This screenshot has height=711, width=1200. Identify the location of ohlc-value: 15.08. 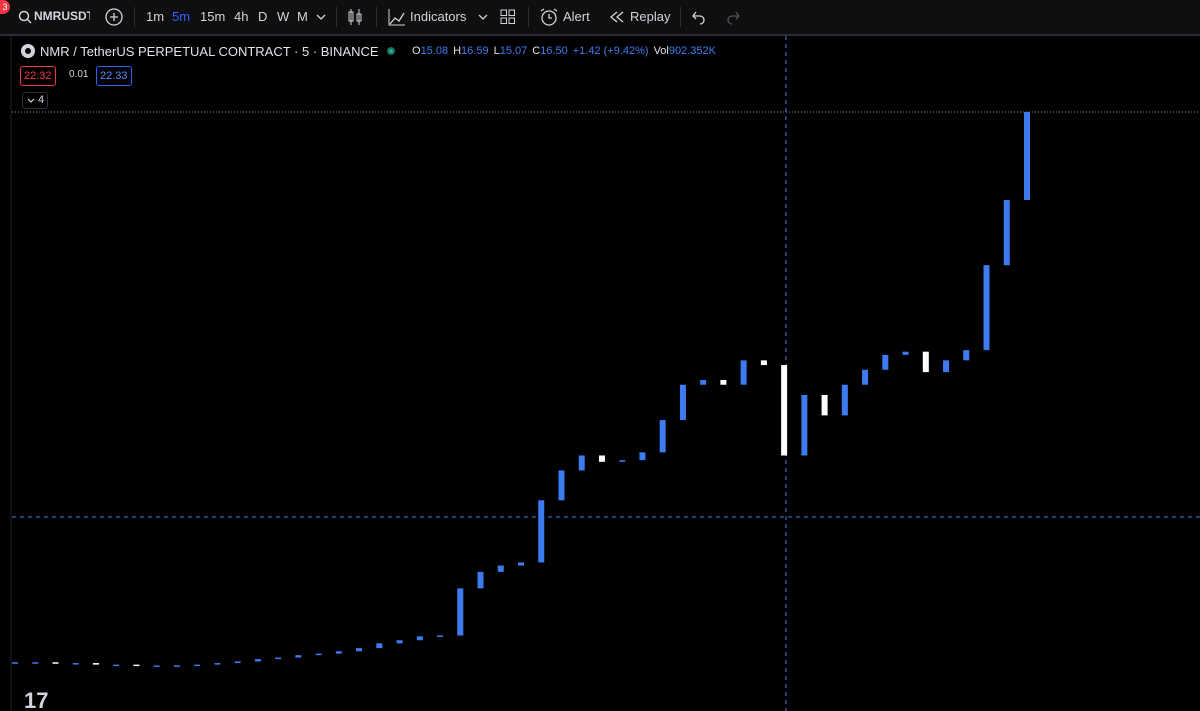
(434, 51).